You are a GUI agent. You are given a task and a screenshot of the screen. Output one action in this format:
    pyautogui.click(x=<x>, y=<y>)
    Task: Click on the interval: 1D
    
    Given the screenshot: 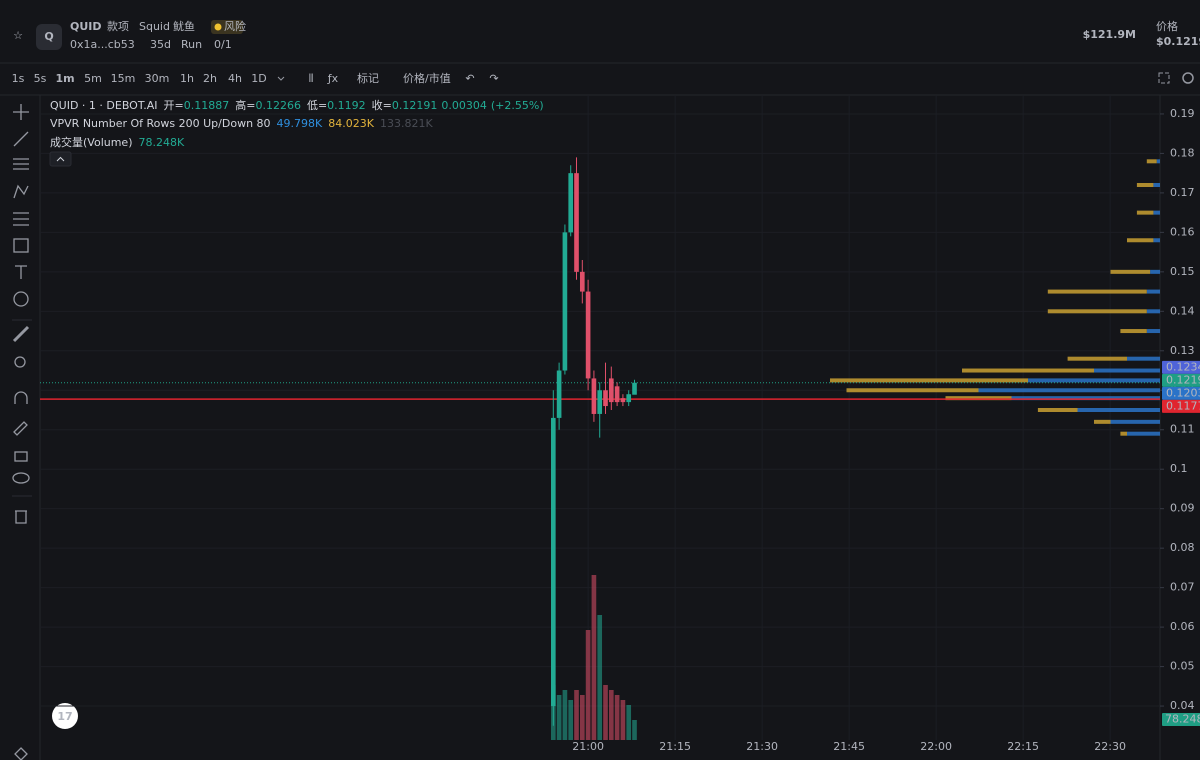 What is the action you would take?
    pyautogui.click(x=258, y=78)
    